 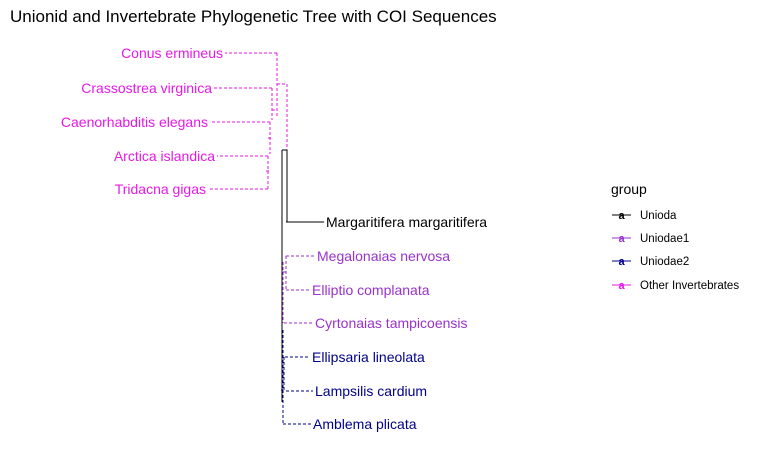 What do you see at coordinates (134, 122) in the screenshot?
I see `tip-label: Caenorhabditis elegans` at bounding box center [134, 122].